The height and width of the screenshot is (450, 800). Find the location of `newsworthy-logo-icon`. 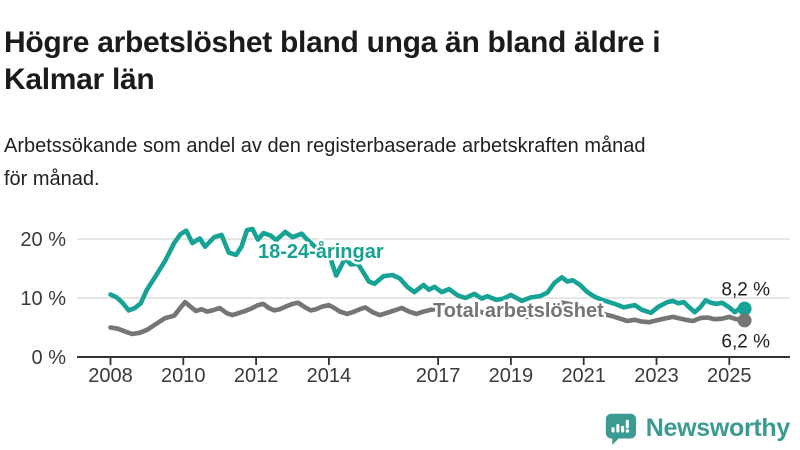

newsworthy-logo-icon is located at coordinates (620, 429).